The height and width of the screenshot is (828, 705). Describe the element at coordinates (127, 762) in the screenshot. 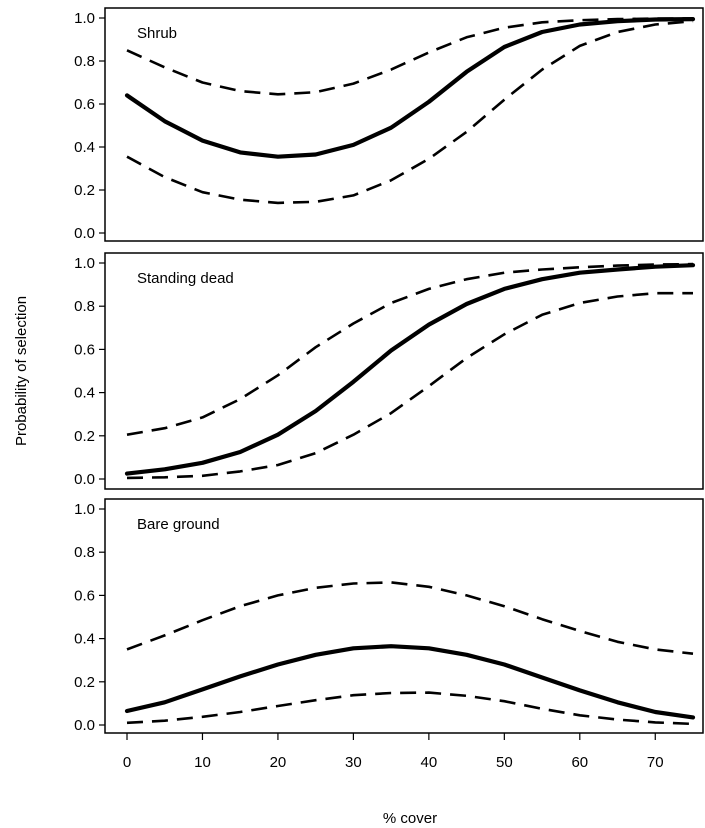

I see `x-tick-label: 0` at that location.